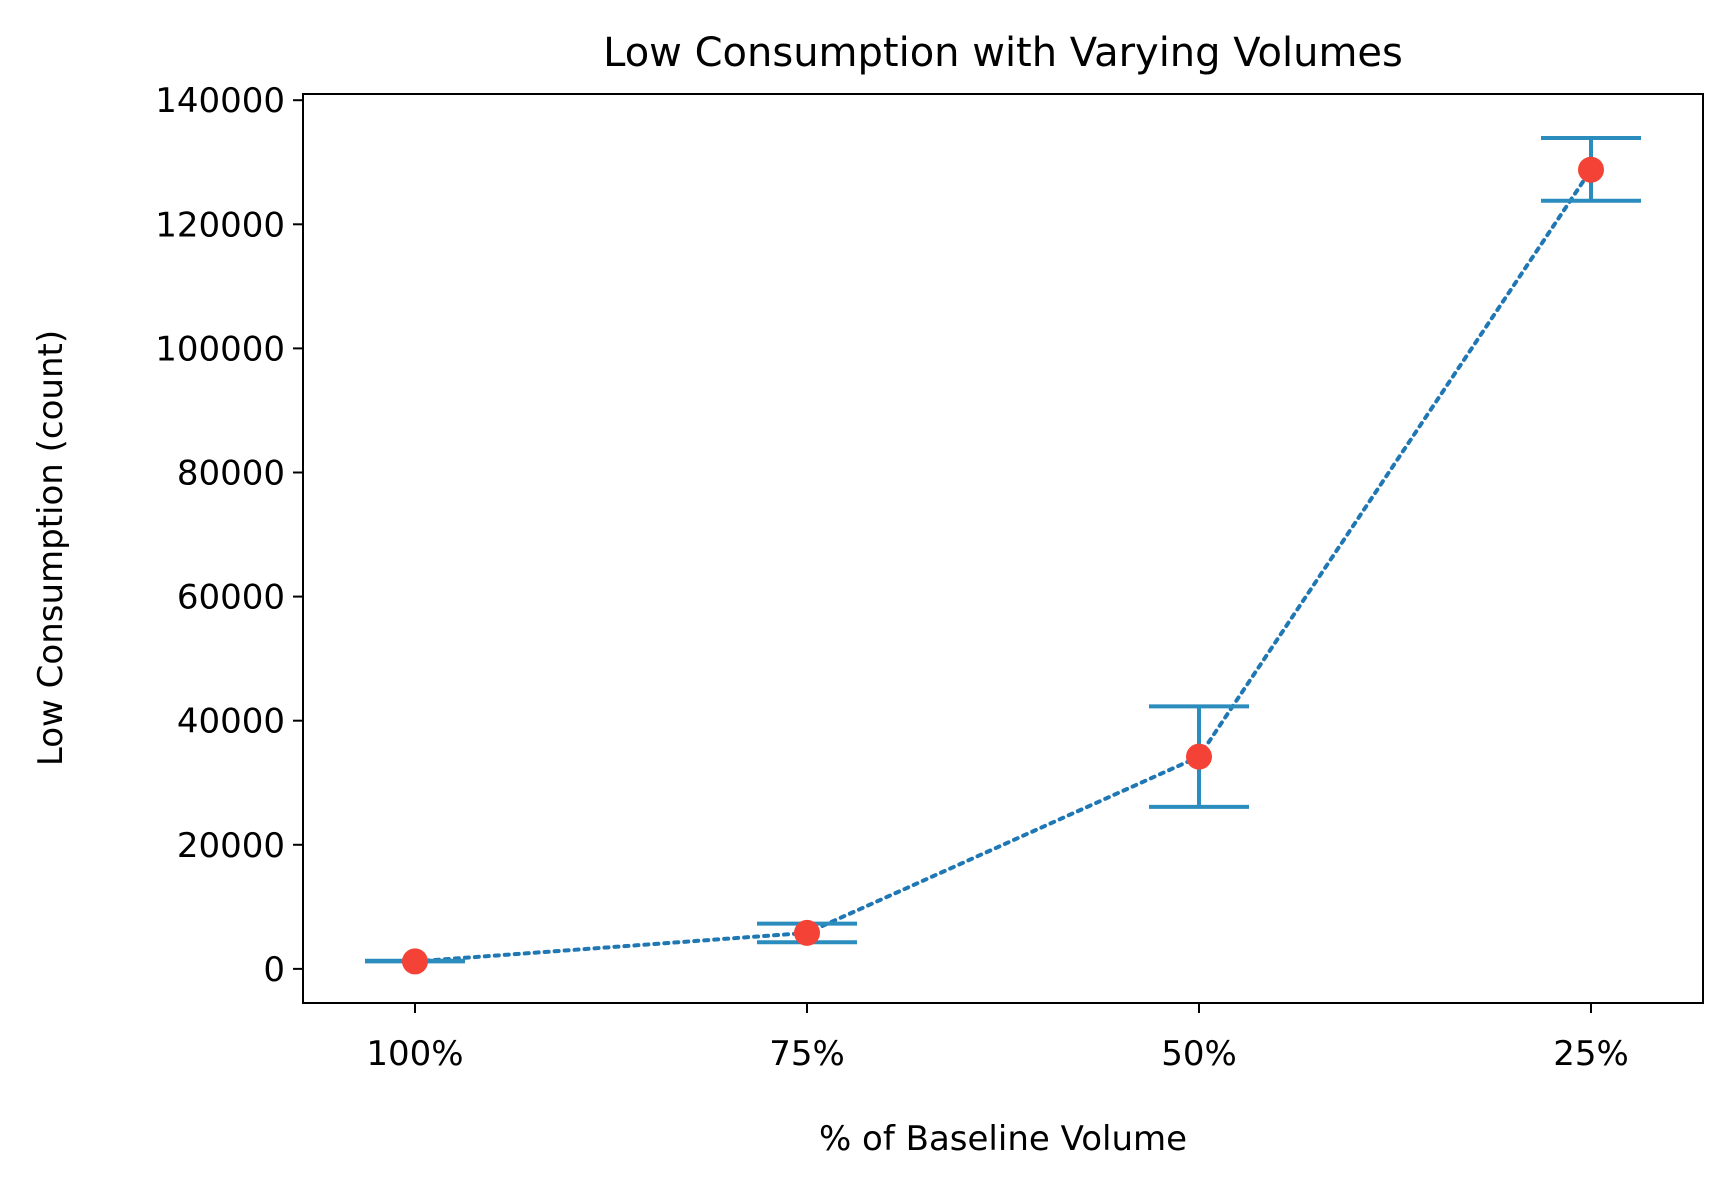 The height and width of the screenshot is (1183, 1726). Describe the element at coordinates (231, 846) in the screenshot. I see `y-tick-label: 20000` at that location.